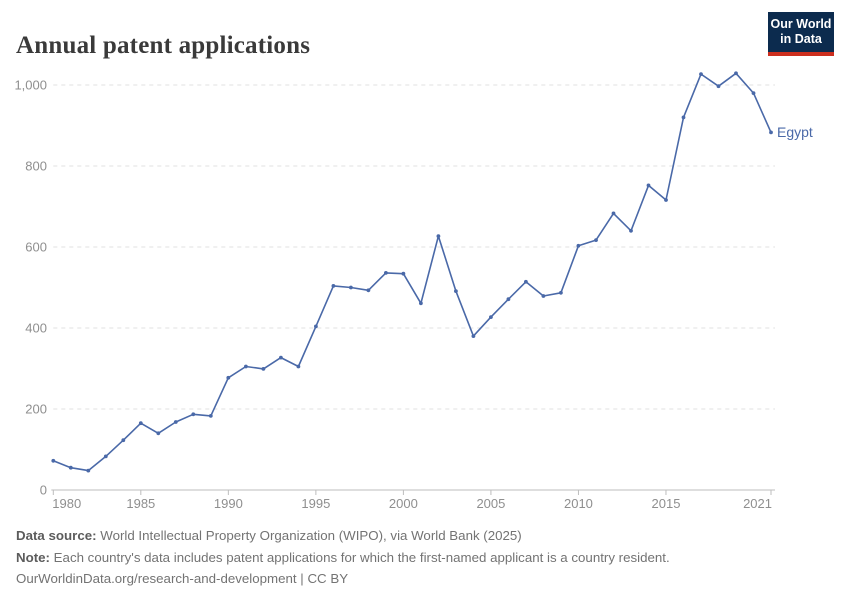 The height and width of the screenshot is (600, 850). Describe the element at coordinates (36, 328) in the screenshot. I see `y-axis-tick-label: 400` at that location.